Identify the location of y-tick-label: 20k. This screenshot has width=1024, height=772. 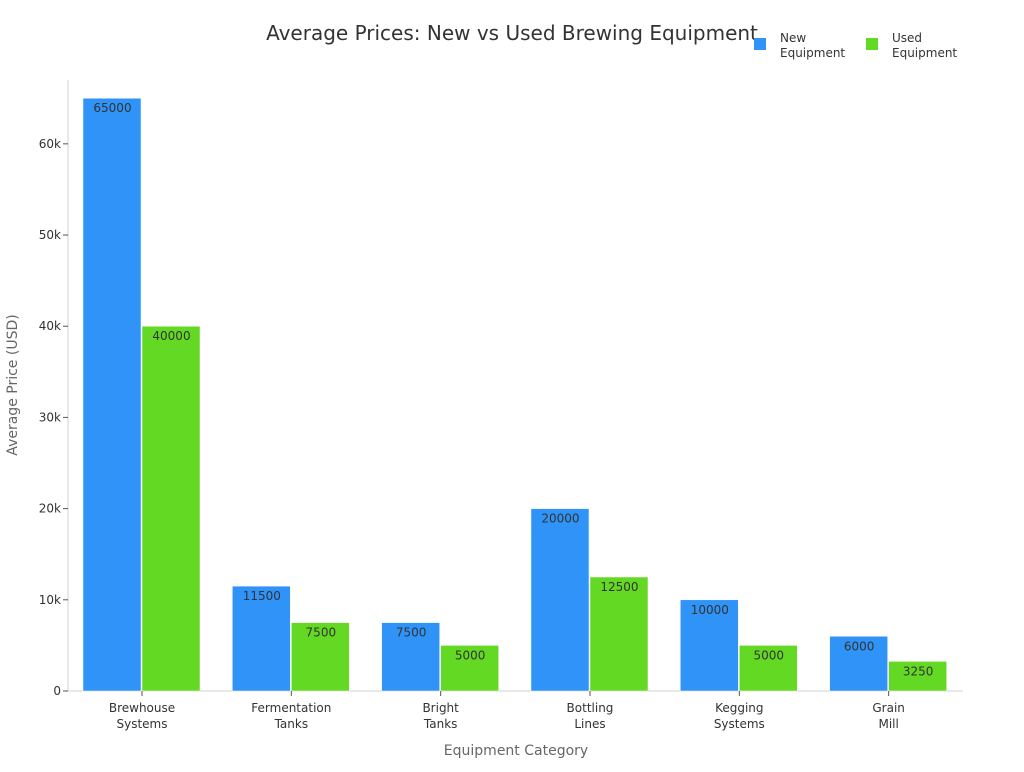
(50, 509).